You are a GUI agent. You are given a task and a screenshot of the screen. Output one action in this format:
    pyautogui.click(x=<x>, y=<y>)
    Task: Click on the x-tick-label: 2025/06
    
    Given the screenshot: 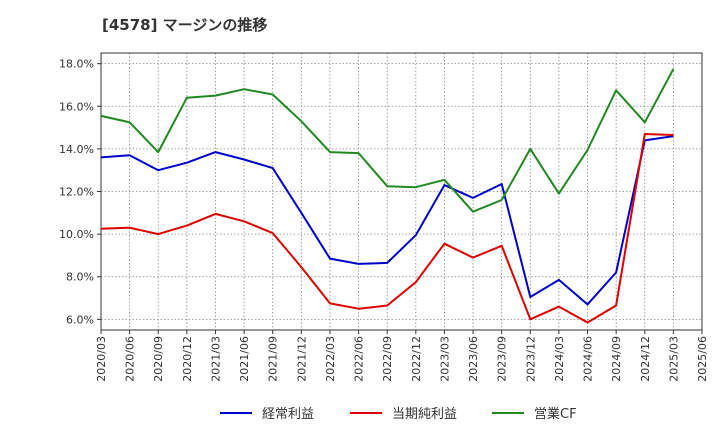 What is the action you would take?
    pyautogui.click(x=702, y=359)
    